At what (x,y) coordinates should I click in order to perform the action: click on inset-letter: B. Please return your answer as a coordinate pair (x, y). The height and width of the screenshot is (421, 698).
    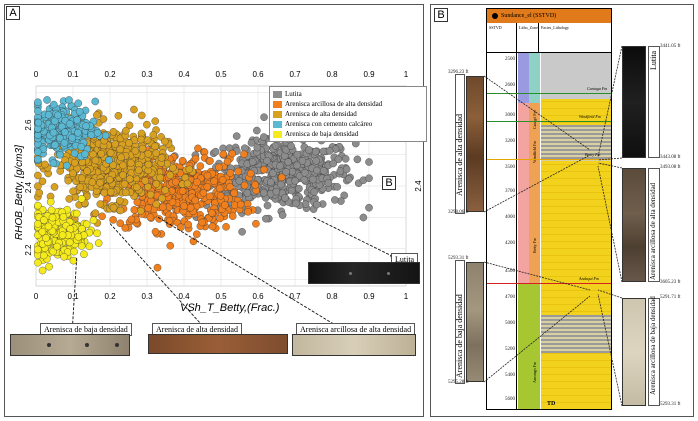
    Looking at the image, I should click on (389, 183).